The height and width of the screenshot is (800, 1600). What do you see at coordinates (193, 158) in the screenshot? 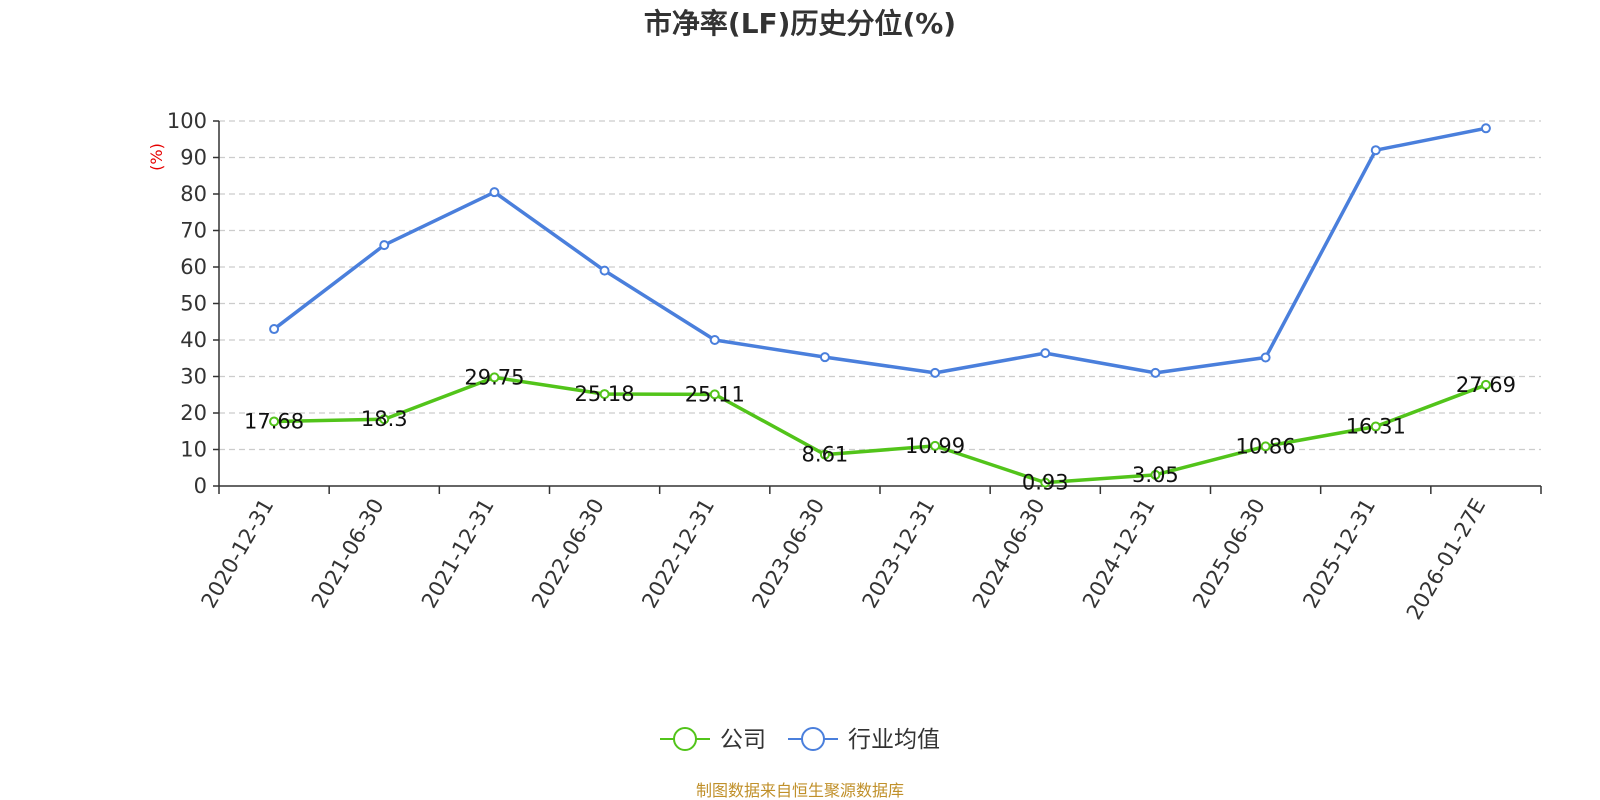
I see `y-tick-label: 90` at bounding box center [193, 158].